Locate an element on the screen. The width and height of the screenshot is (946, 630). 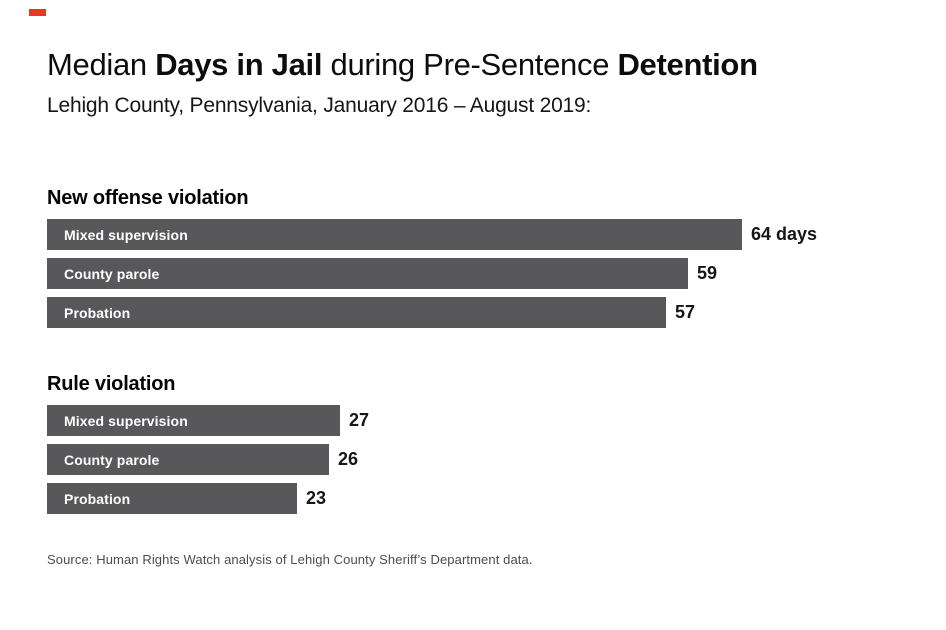
bar-row: Mixed supervision 27 is located at coordinates (476, 421).